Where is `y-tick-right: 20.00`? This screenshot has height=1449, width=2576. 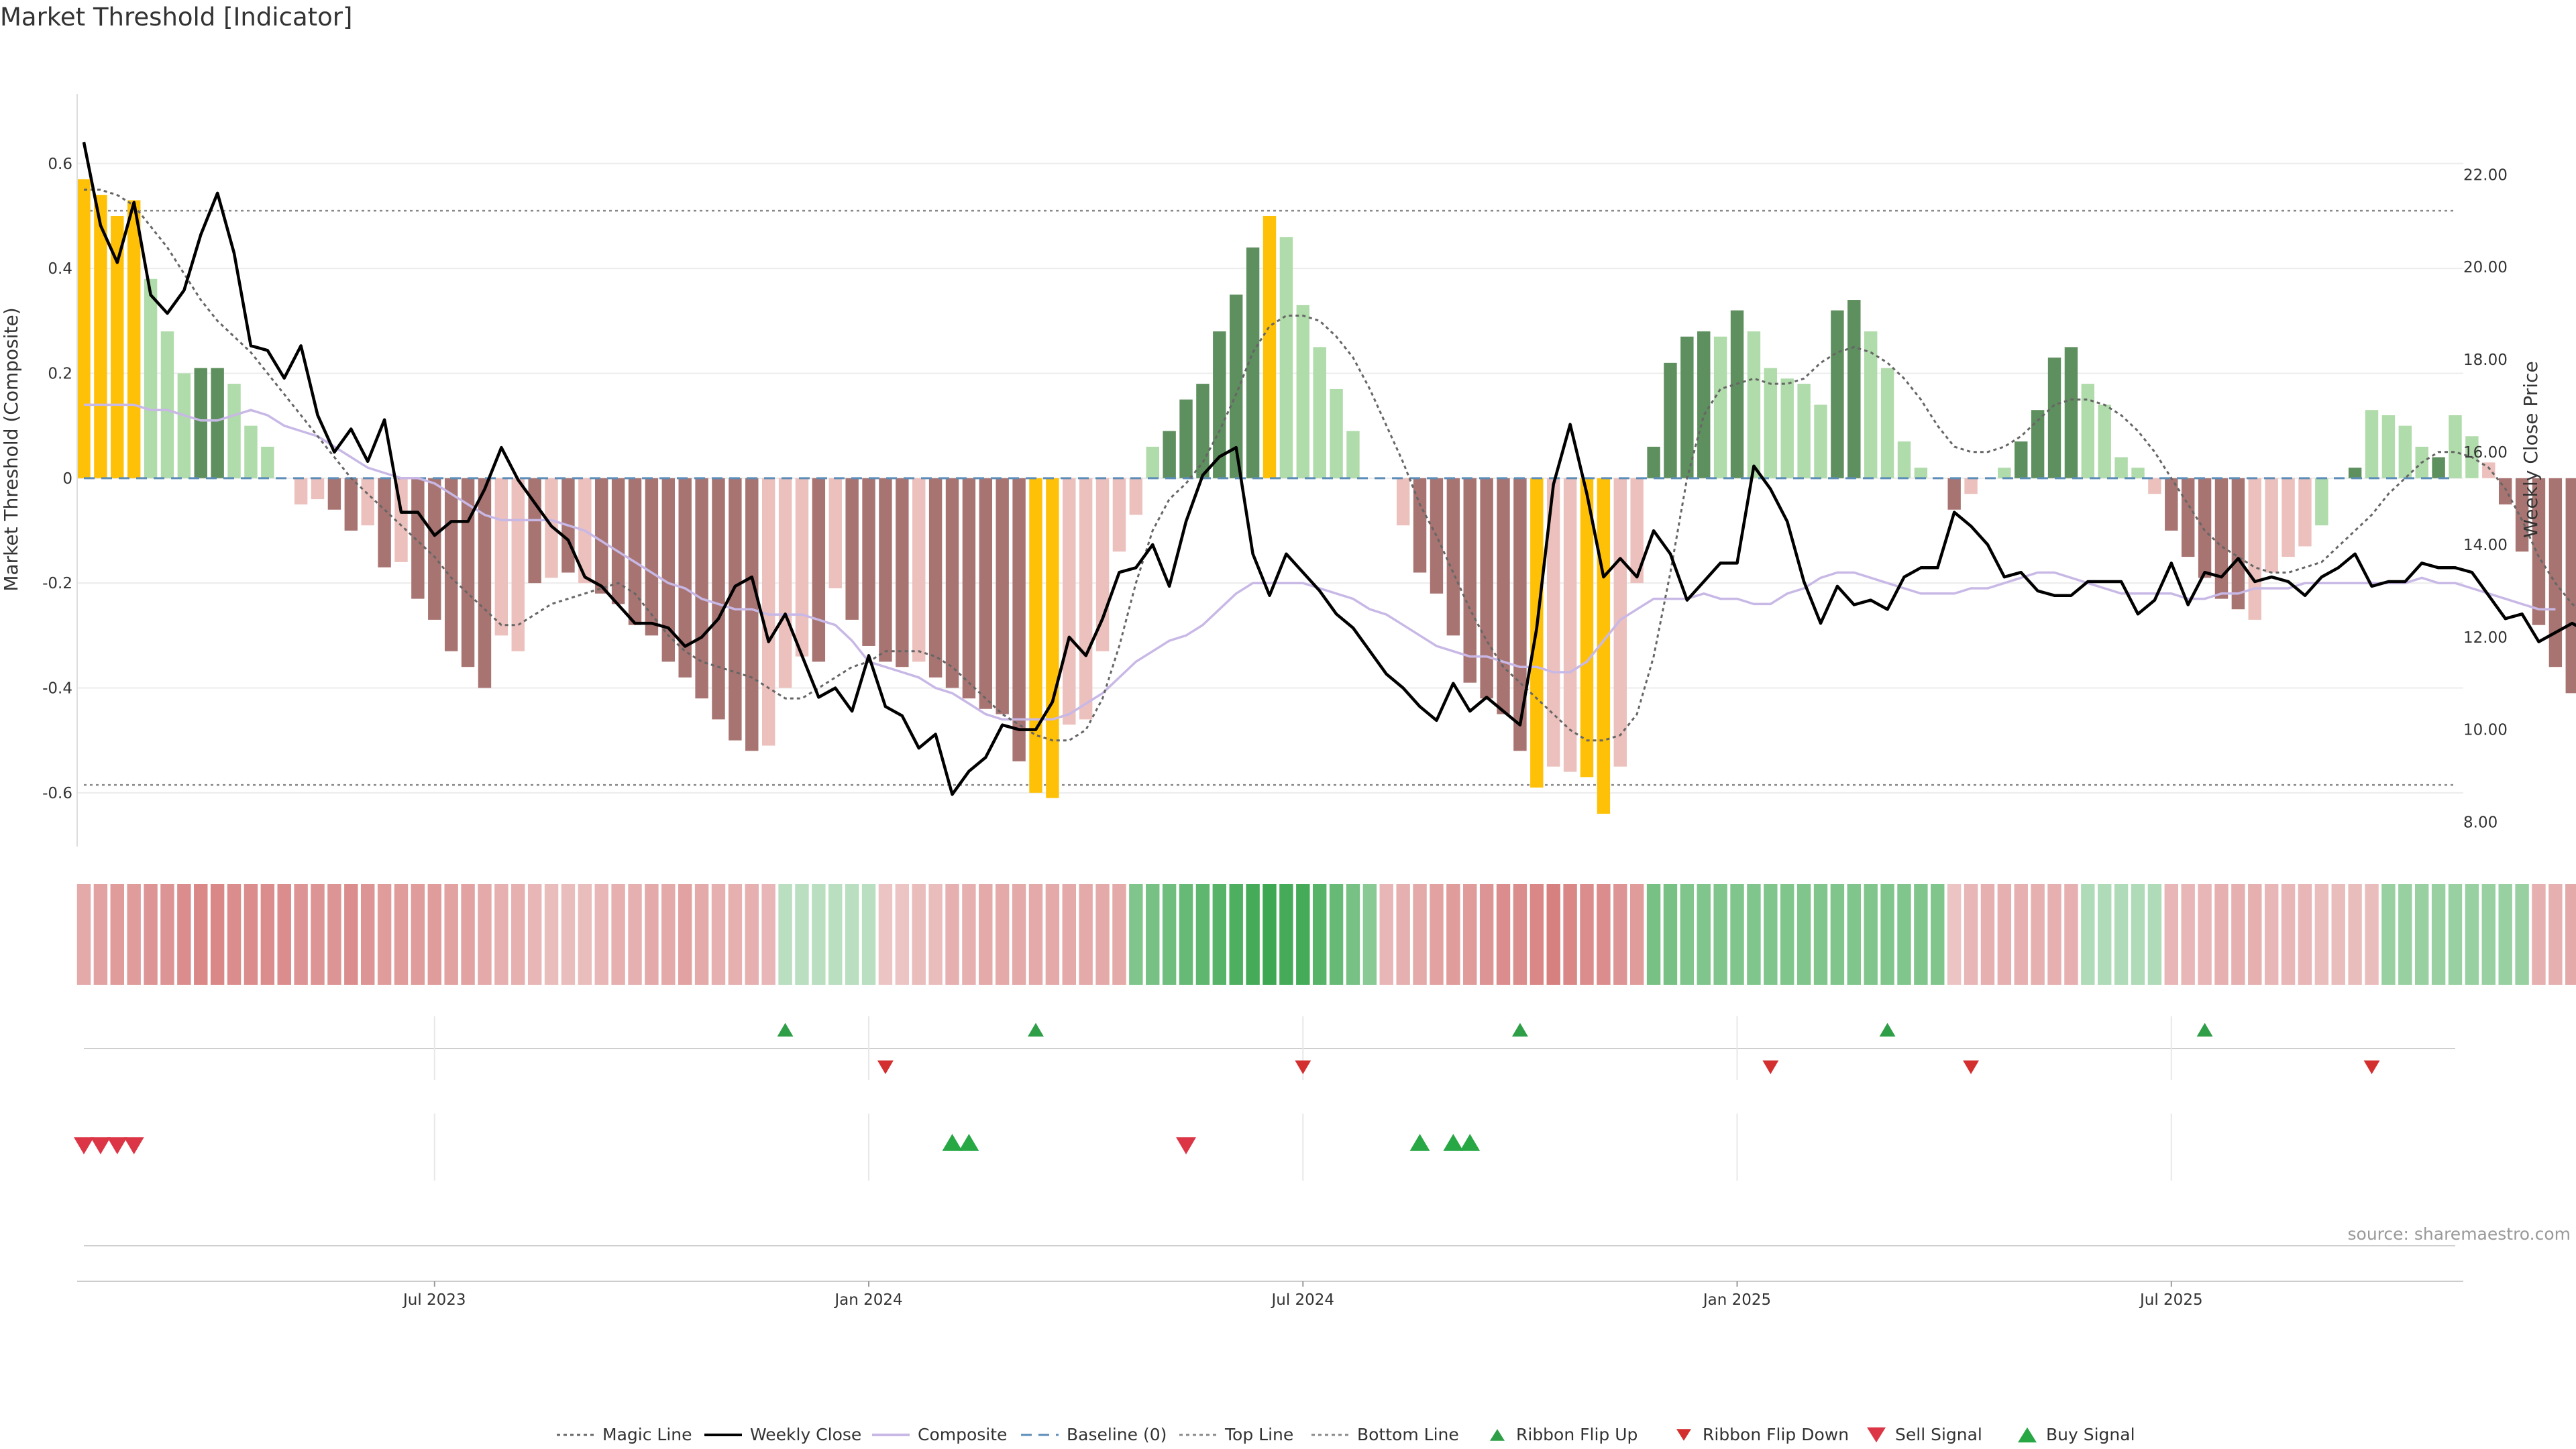
y-tick-right: 20.00 is located at coordinates (2485, 267).